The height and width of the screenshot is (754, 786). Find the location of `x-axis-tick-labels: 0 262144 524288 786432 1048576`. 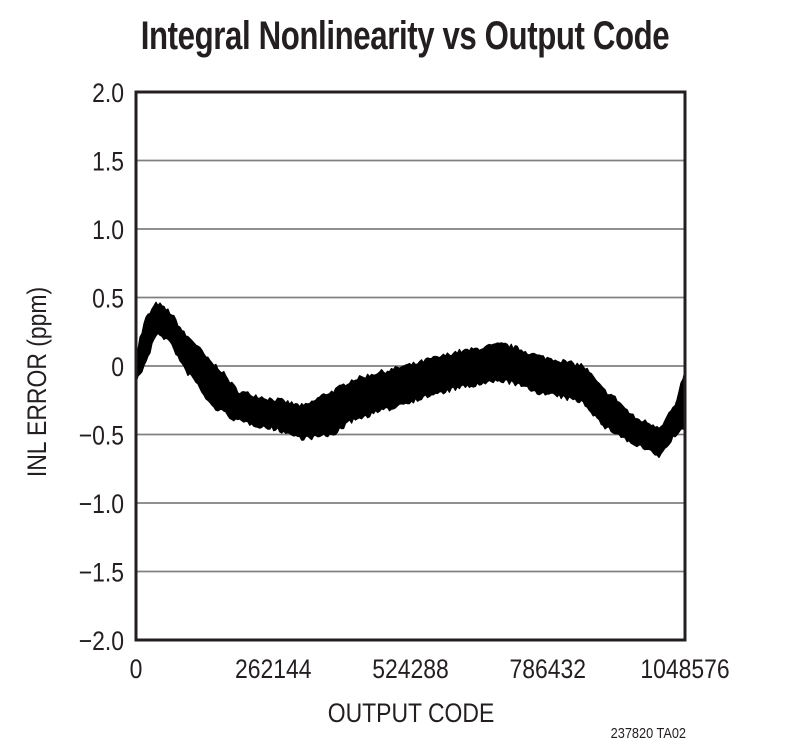

x-axis-tick-labels: 0 262144 524288 786432 1048576 is located at coordinates (430, 669).